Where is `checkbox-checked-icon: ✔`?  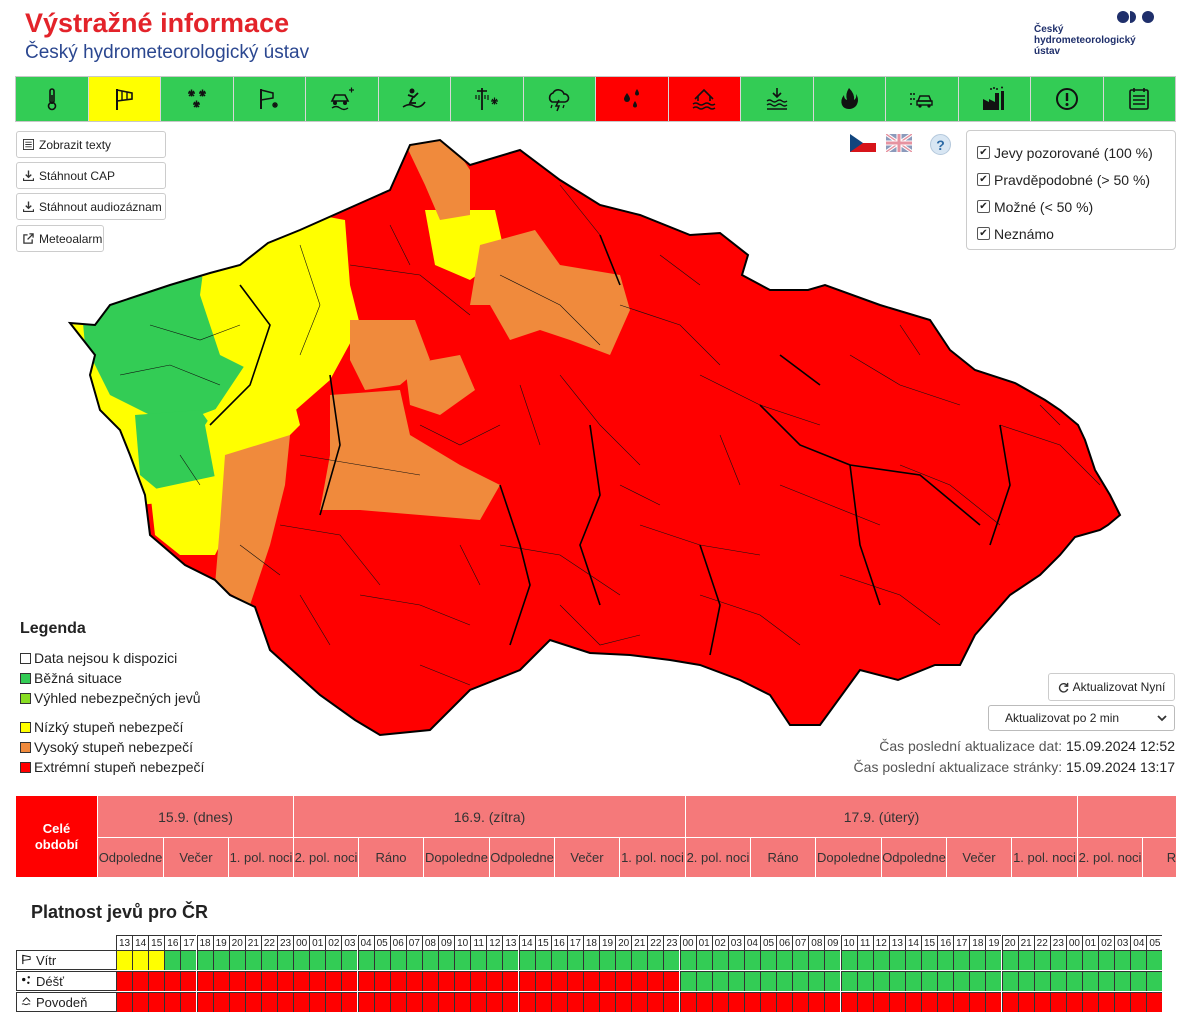 checkbox-checked-icon: ✔ is located at coordinates (983, 152).